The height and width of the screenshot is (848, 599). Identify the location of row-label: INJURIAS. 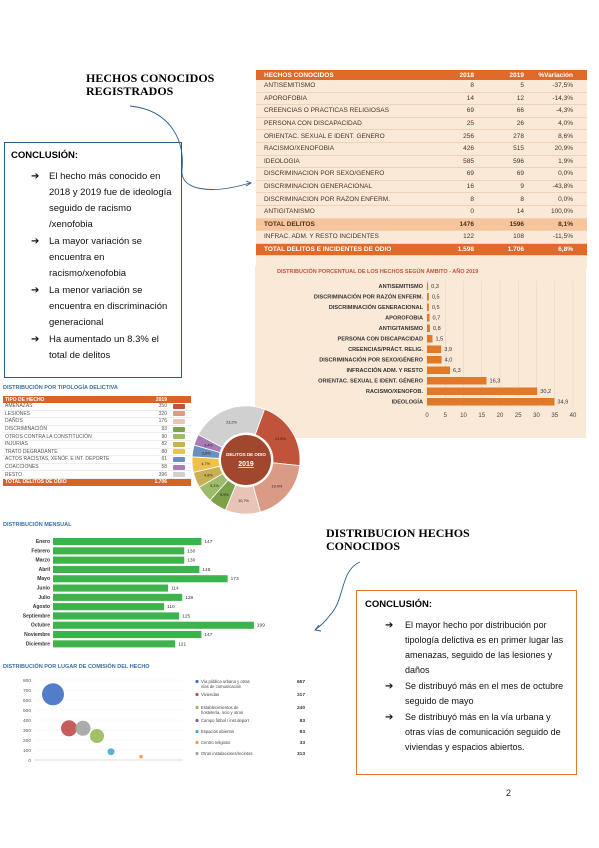
(16, 444).